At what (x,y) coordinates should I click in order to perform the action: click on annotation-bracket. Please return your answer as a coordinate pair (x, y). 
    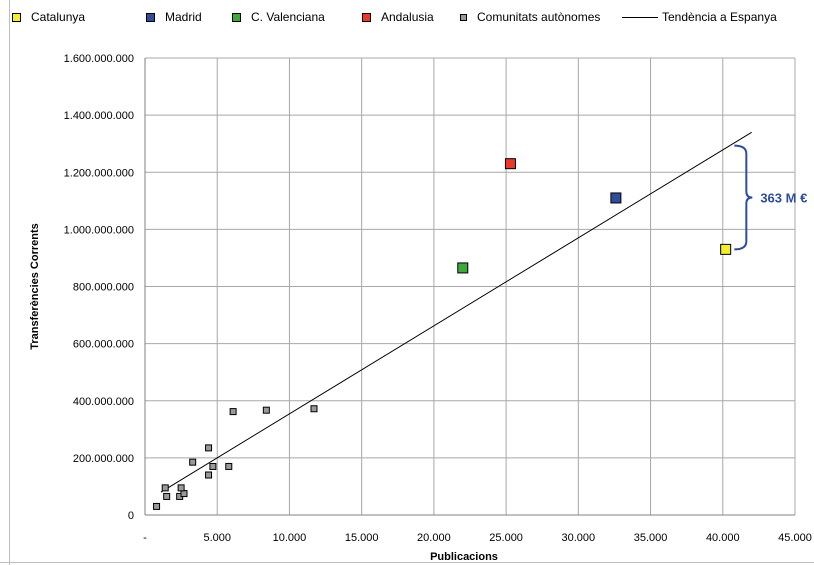
    Looking at the image, I should click on (743, 197).